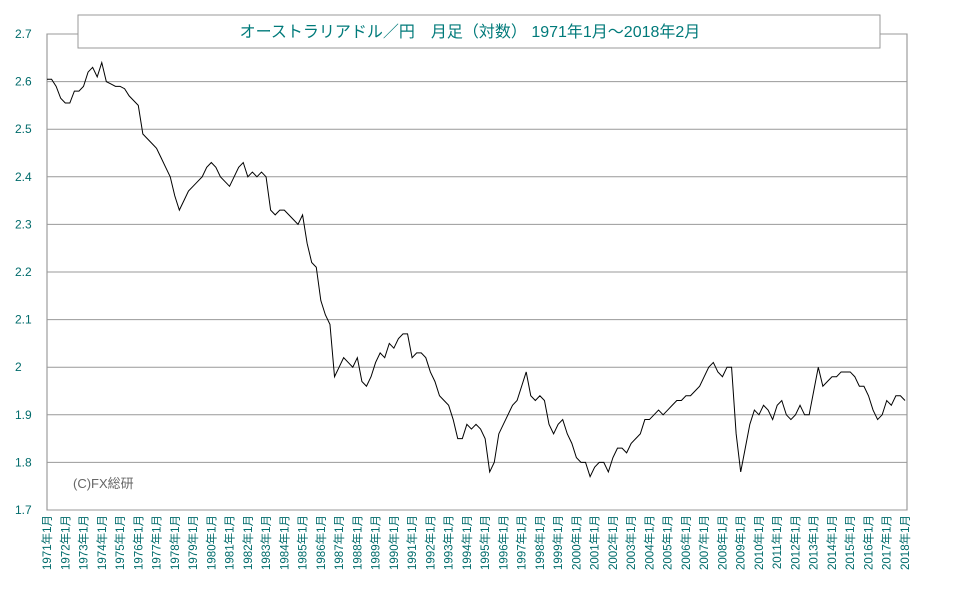  I want to click on annotation: (C)FX総研, so click(103, 483).